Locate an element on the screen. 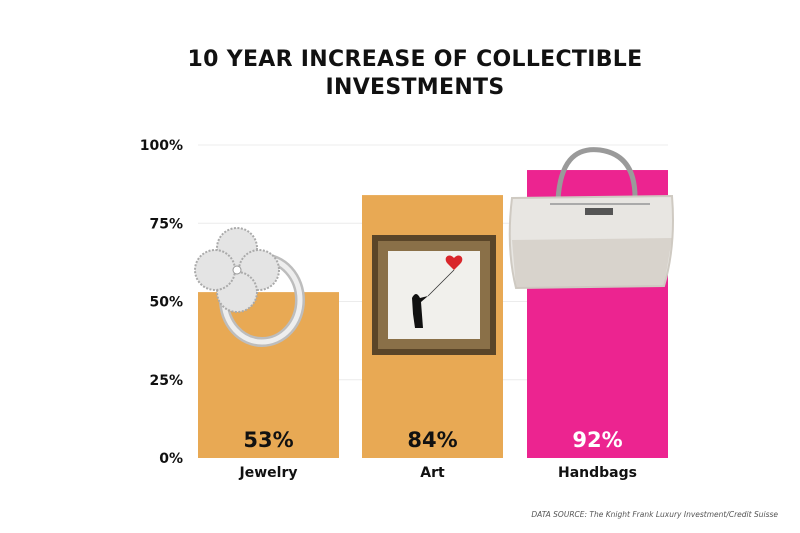  y-tick-label: 75% is located at coordinates (166, 224).